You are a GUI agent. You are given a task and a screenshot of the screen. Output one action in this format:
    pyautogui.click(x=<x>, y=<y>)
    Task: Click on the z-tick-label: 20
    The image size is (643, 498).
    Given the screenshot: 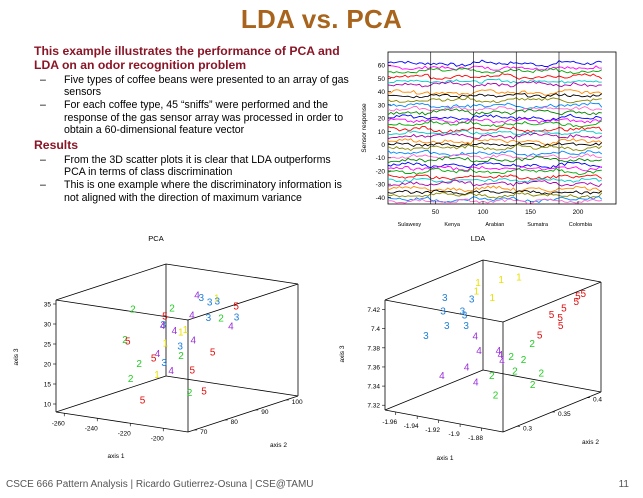 What is the action you would take?
    pyautogui.click(x=48, y=365)
    